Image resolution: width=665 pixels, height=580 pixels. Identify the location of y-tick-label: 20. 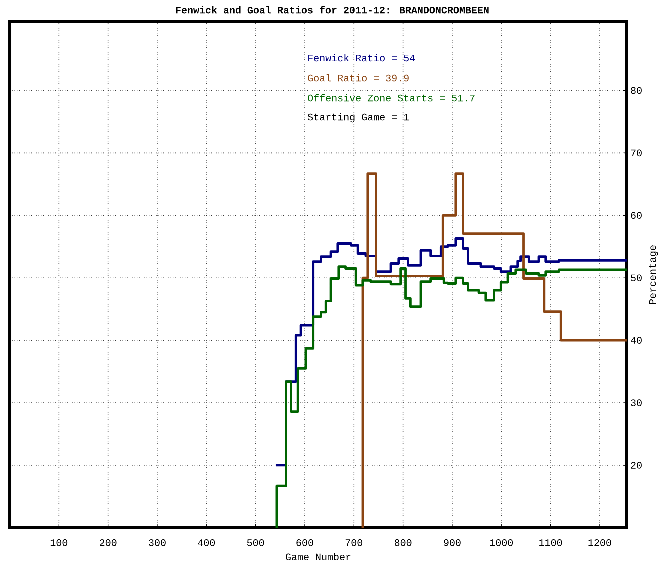
(636, 465).